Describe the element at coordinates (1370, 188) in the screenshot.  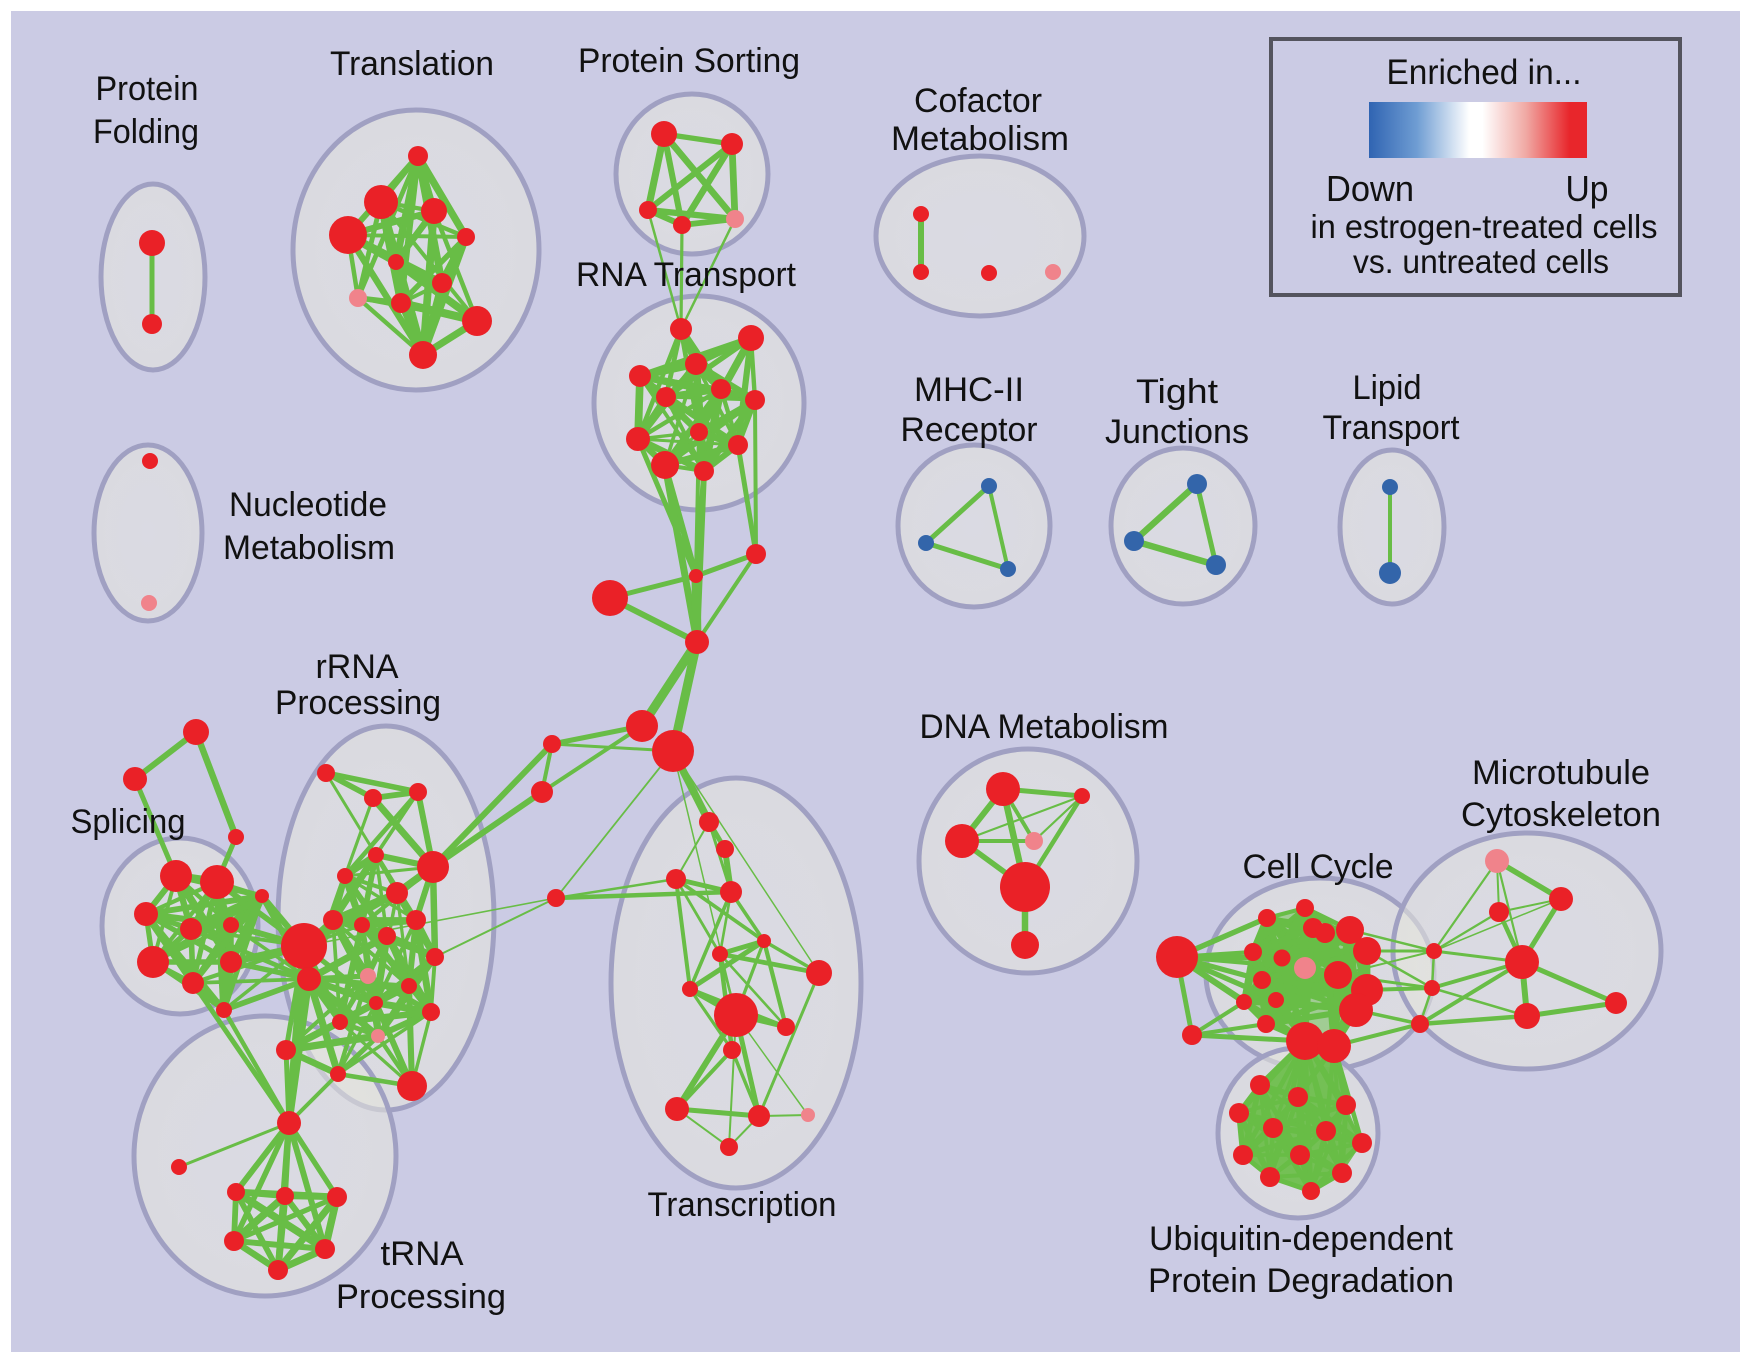
I see `svg-text: Down` at that location.